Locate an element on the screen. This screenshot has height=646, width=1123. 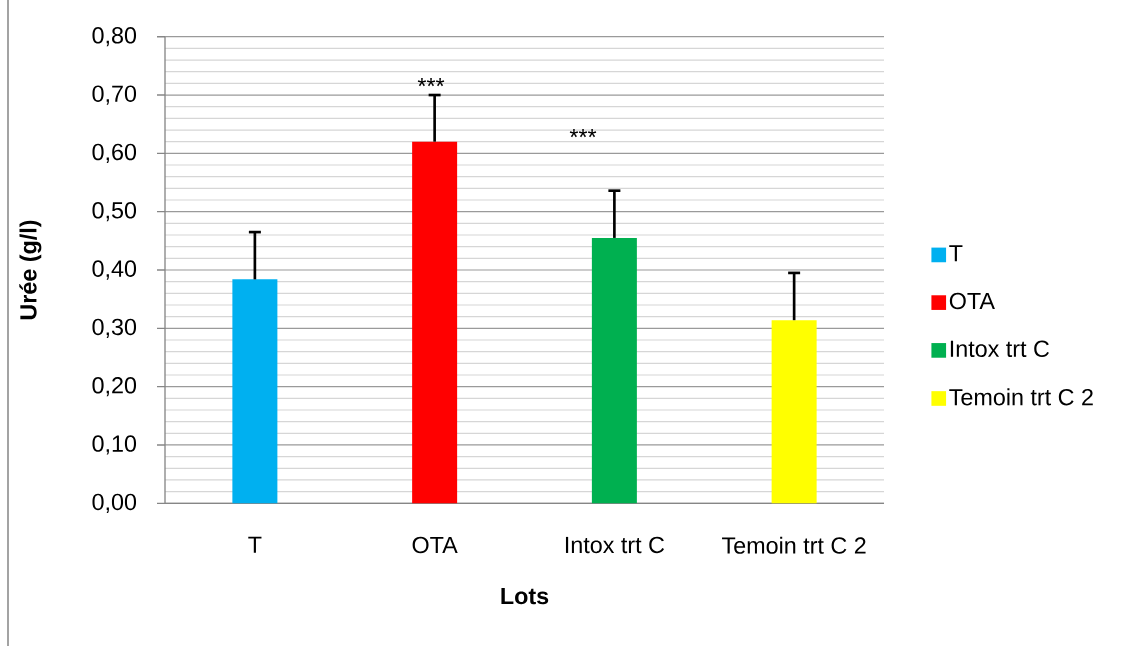
legend-label: Temoin trt C 2 is located at coordinates (1021, 397).